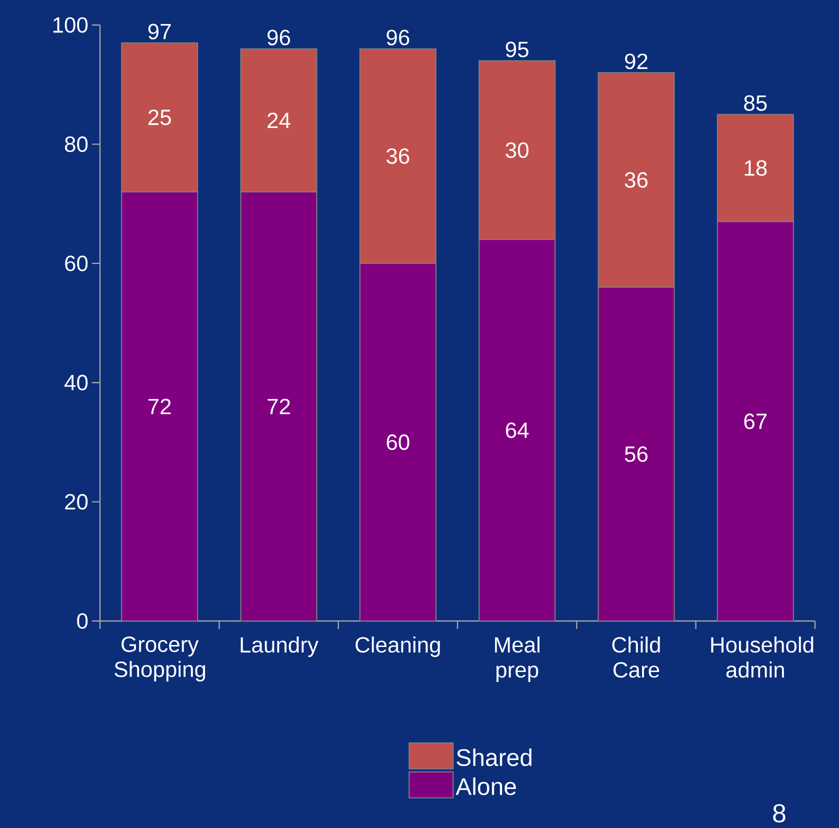 The image size is (839, 828). I want to click on text: 8, so click(779, 813).